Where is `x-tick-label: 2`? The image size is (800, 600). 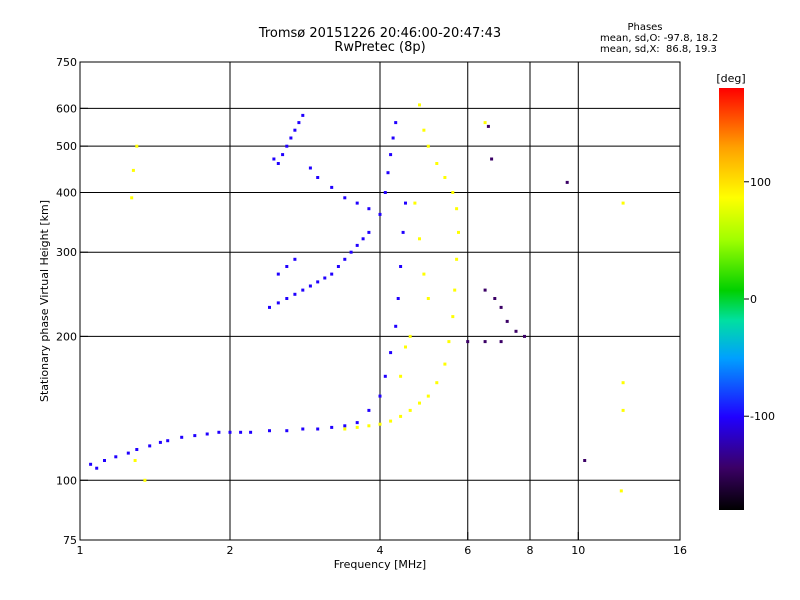 x-tick-label: 2 is located at coordinates (230, 550).